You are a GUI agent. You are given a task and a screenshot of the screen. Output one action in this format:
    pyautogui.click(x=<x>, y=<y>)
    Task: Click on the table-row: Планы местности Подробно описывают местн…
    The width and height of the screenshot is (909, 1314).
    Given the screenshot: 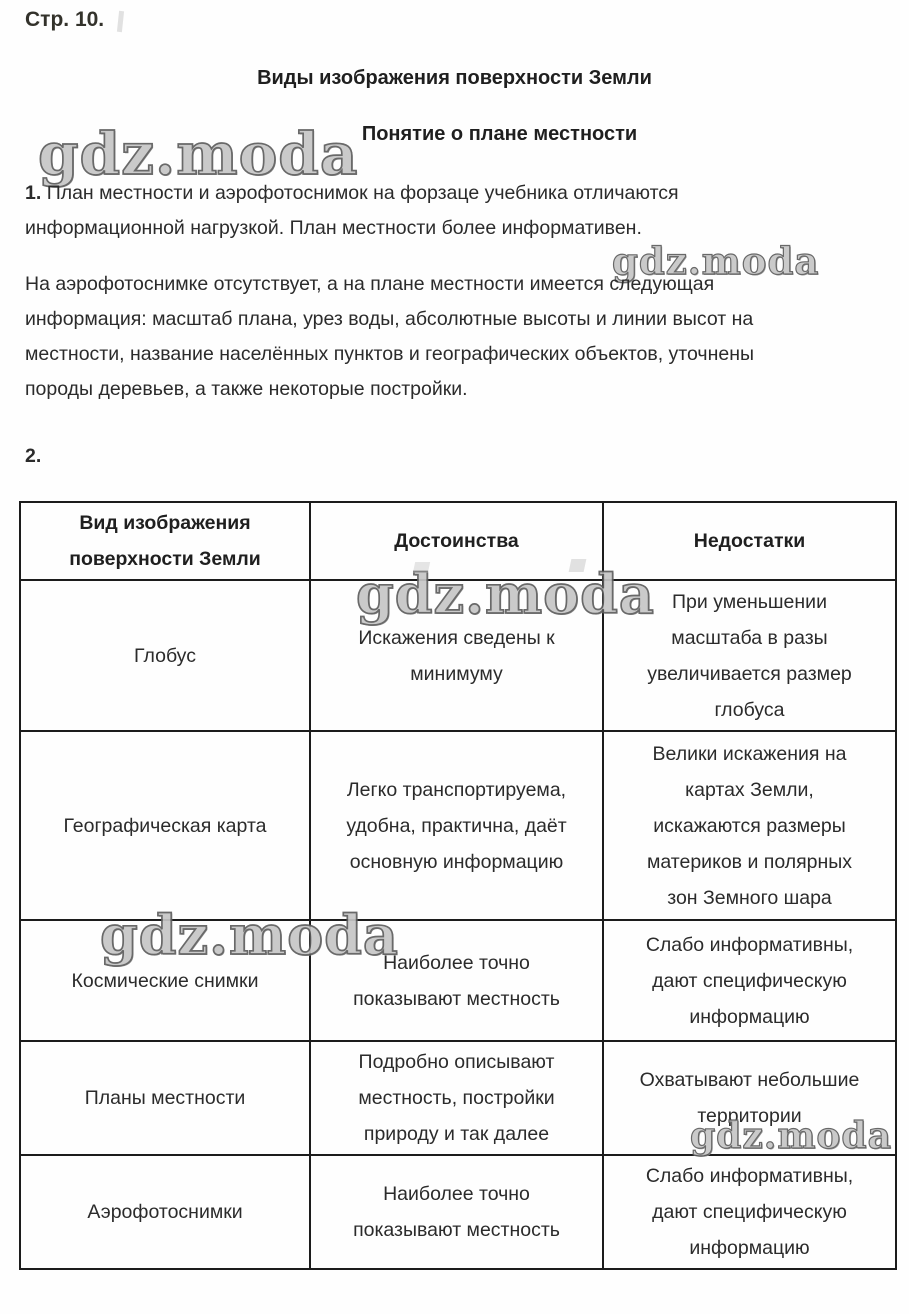 What is the action you would take?
    pyautogui.click(x=458, y=1098)
    